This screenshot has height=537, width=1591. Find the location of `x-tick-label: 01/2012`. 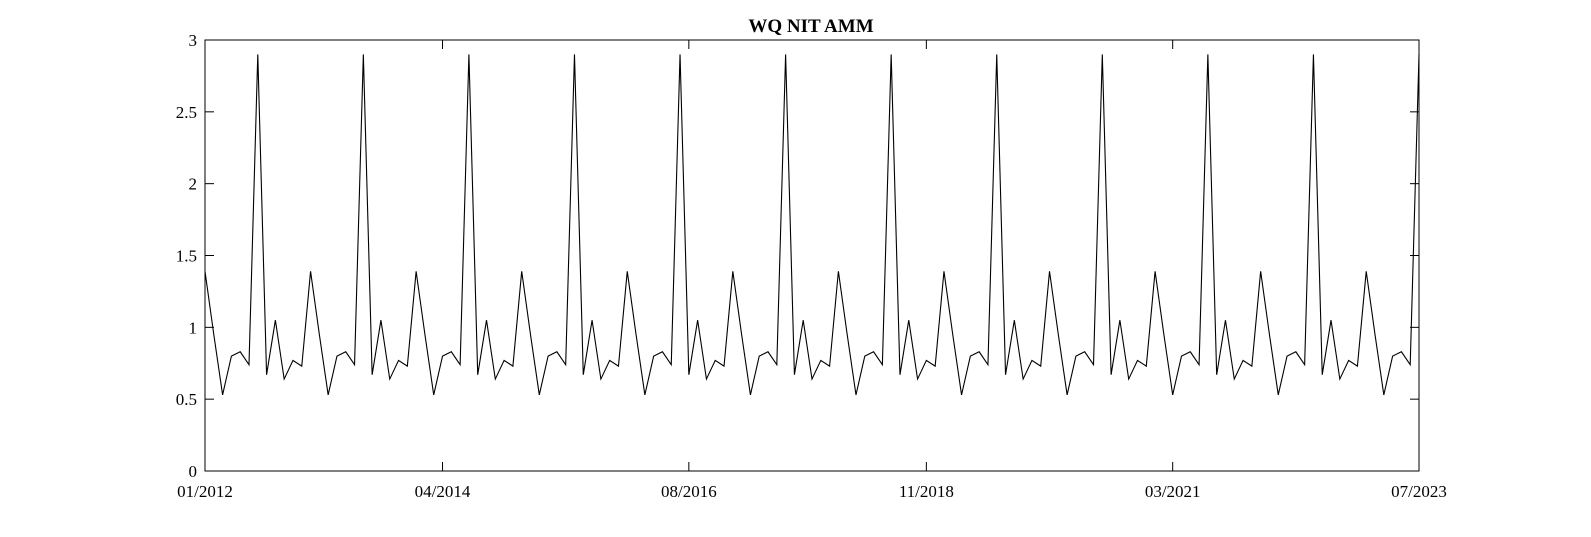

x-tick-label: 01/2012 is located at coordinates (205, 491).